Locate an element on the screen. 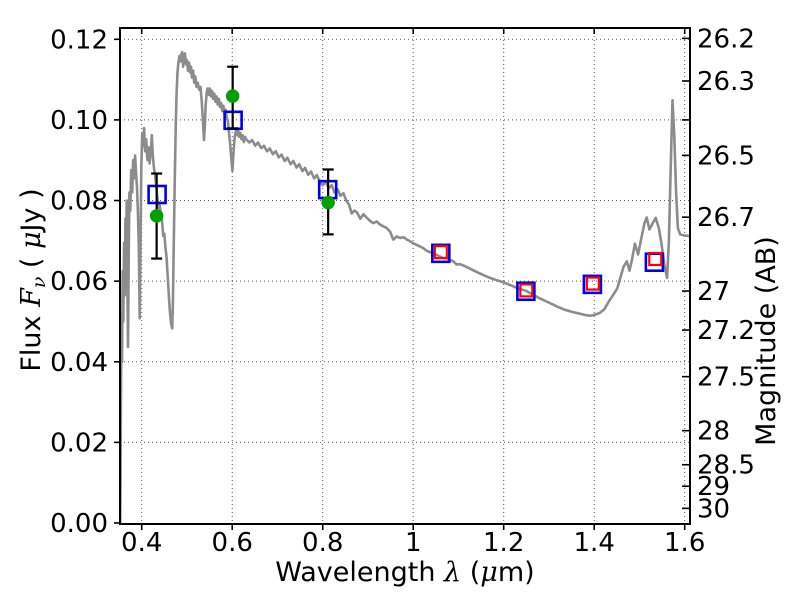 This screenshot has height=600, width=800. flux-tick-label: 0.06 is located at coordinates (79, 282).